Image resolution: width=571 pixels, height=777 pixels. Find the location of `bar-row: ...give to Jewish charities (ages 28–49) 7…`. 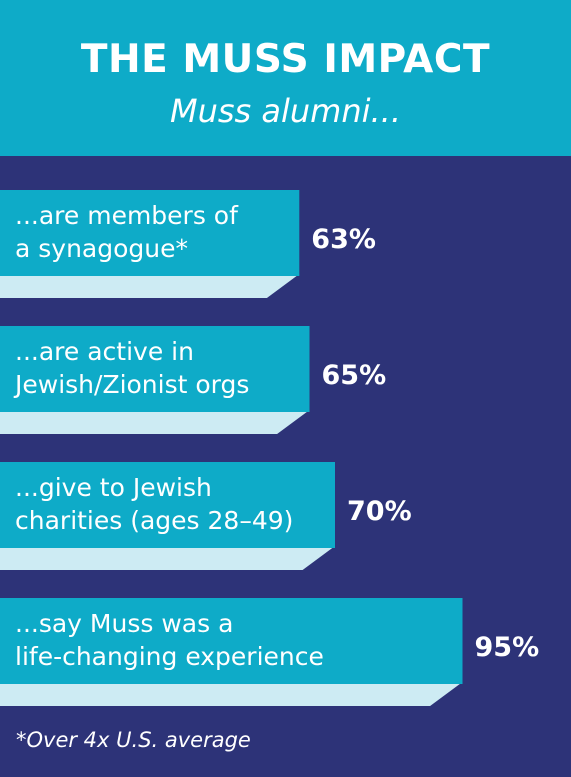

bar-row: ...give to Jewish charities (ages 28–49) 7… is located at coordinates (206, 516).